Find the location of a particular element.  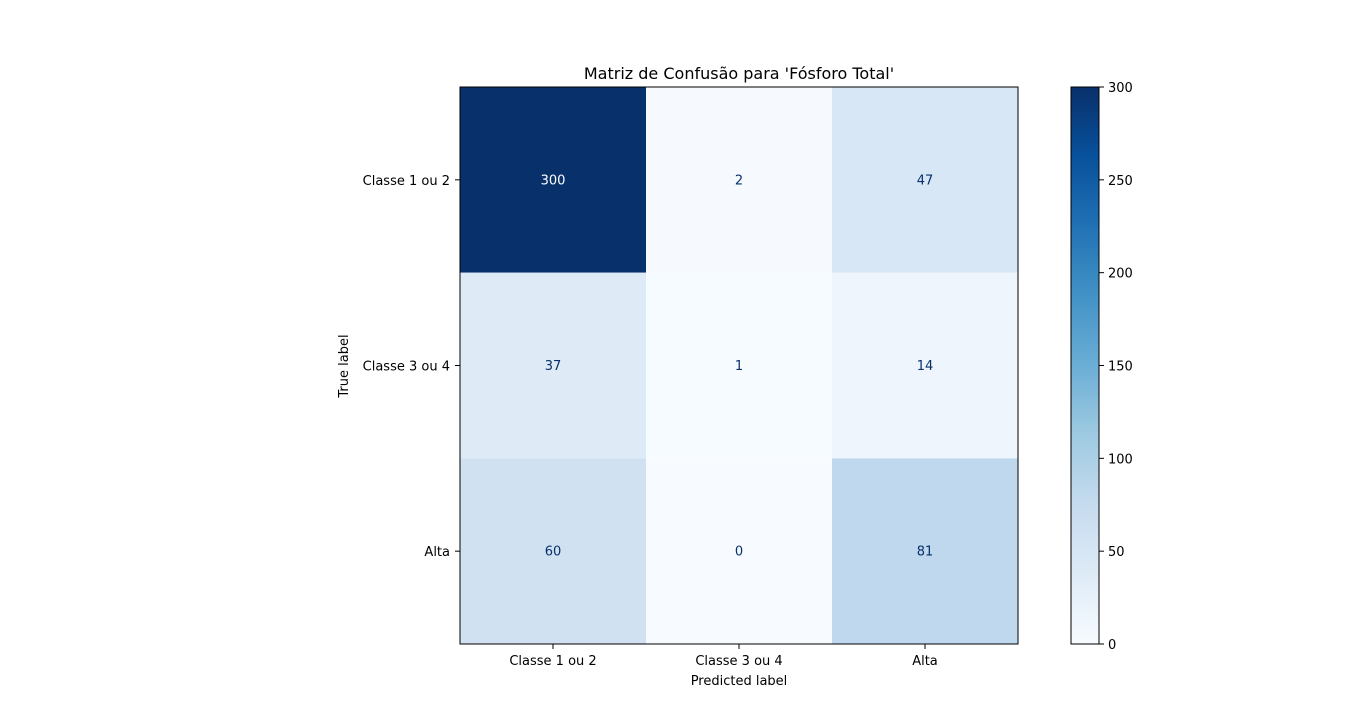

cell-value-label-1-1: 1 is located at coordinates (739, 366).